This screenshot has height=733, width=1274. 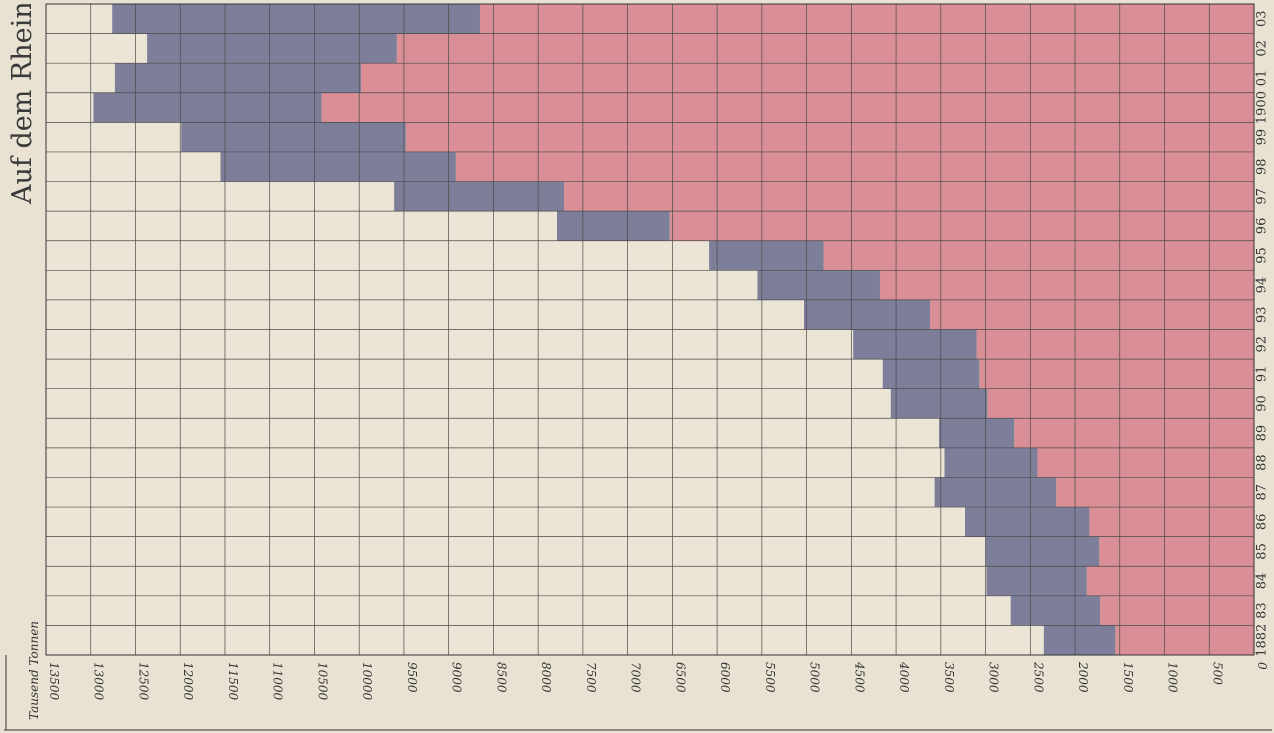 I want to click on bar-segment-99-s3, so click(x=161, y=137).